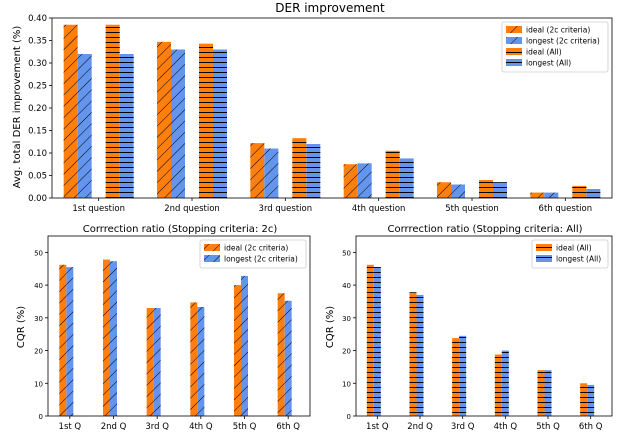 The width and height of the screenshot is (624, 434). I want to click on y-tick-label: 0.25, so click(37, 87).